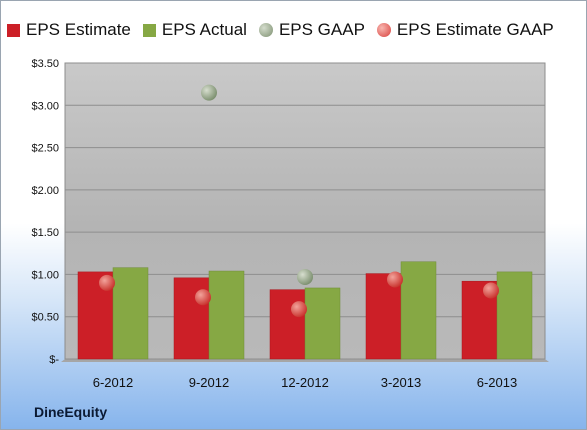 This screenshot has height=430, width=587. What do you see at coordinates (78, 29) in the screenshot?
I see `legend-label-eps-estimate: EPS Estimate` at bounding box center [78, 29].